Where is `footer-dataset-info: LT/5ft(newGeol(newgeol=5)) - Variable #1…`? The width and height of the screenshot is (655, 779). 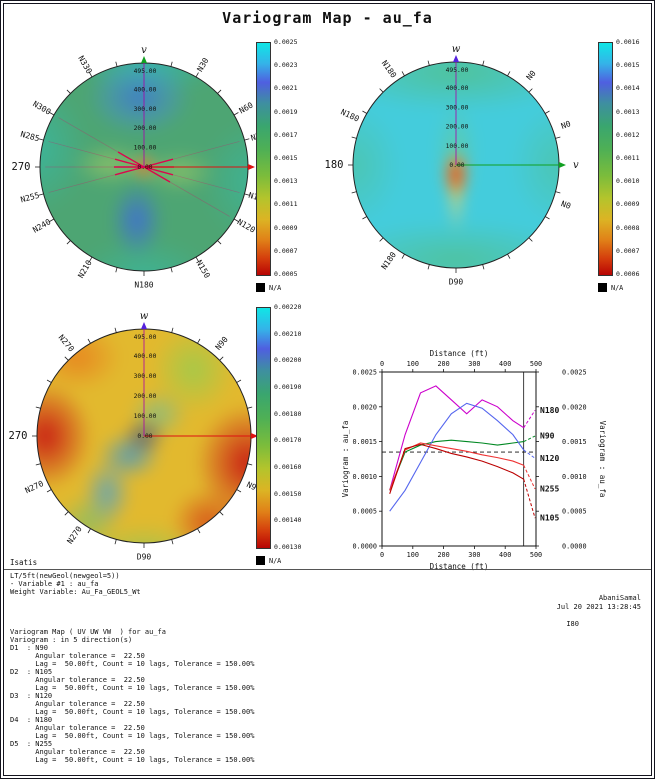
footer-dataset-info: LT/5ft(newGeol(newgeol=5)) - Variable #1… is located at coordinates (75, 584).